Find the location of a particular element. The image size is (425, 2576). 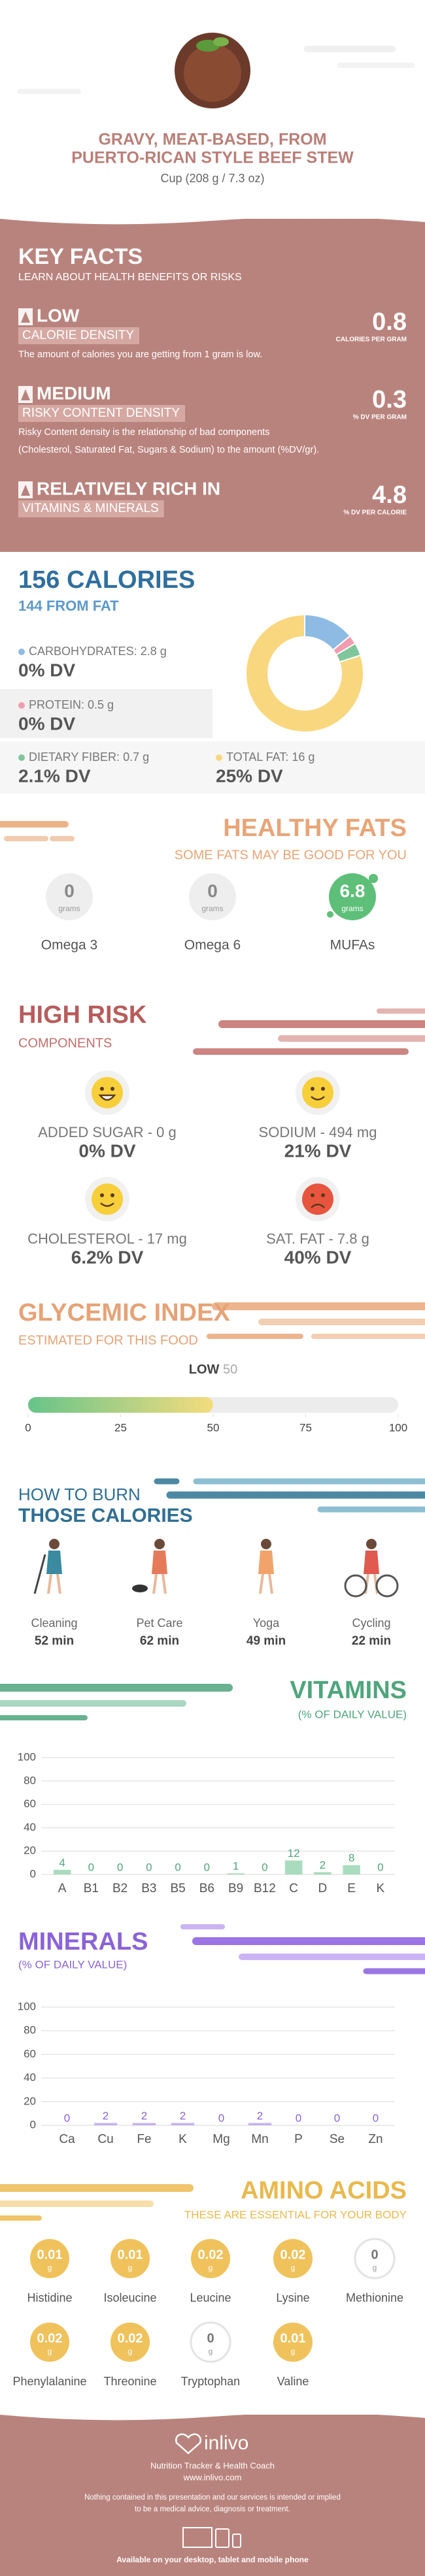

macro-dv: 2.1% DV is located at coordinates (54, 775).